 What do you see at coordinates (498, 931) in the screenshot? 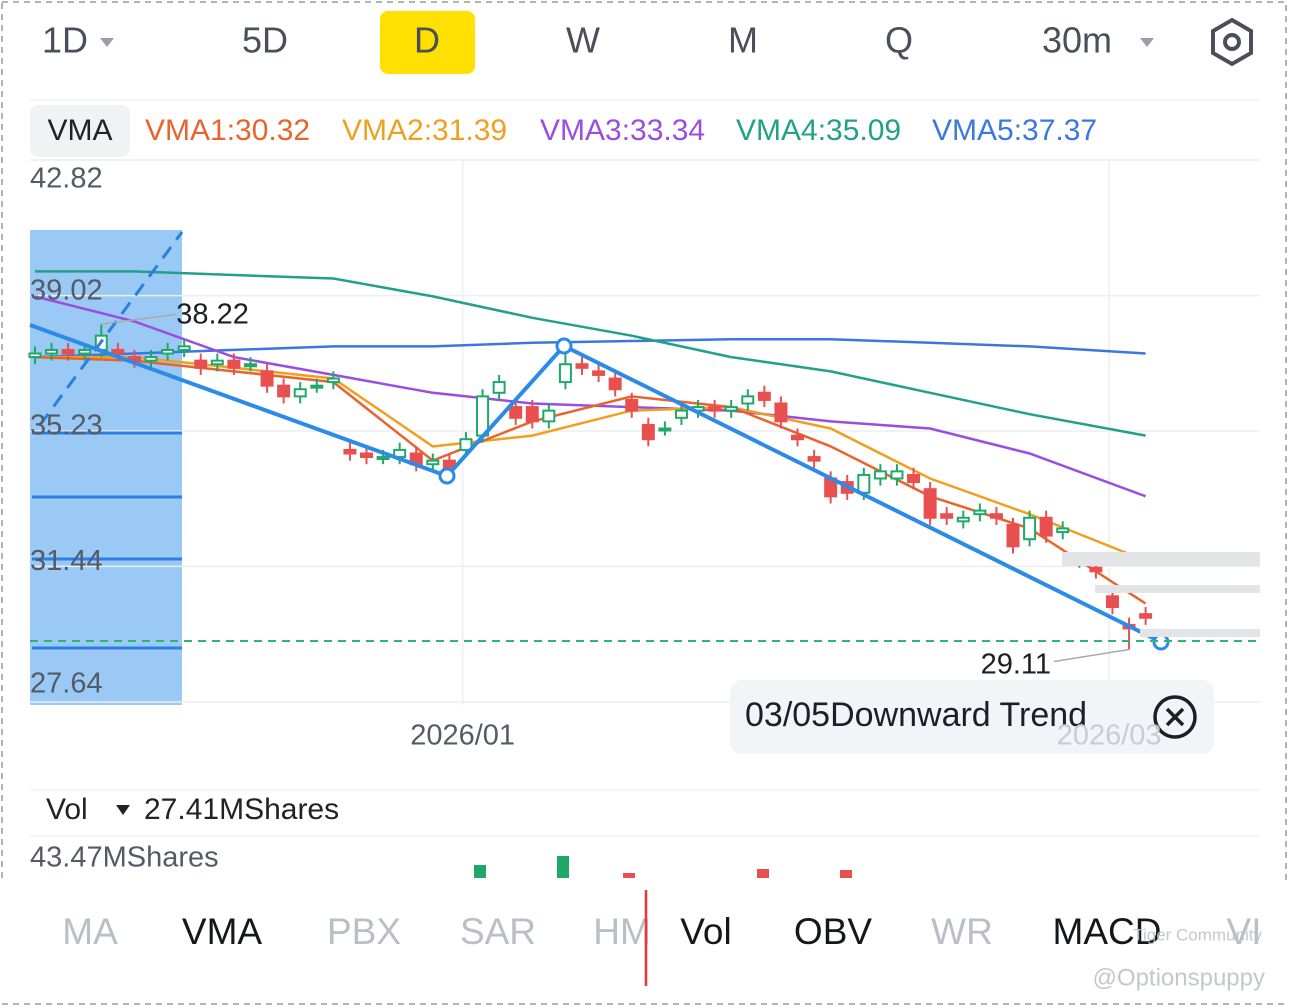
I see `indicator-tab: SAR` at bounding box center [498, 931].